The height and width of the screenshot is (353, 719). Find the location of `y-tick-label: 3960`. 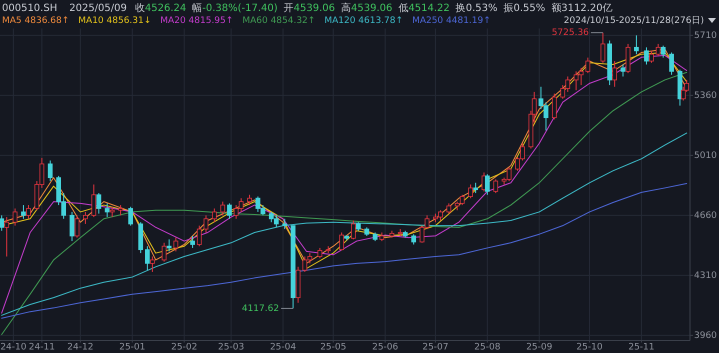

y-tick-label: 3960 is located at coordinates (706, 335).